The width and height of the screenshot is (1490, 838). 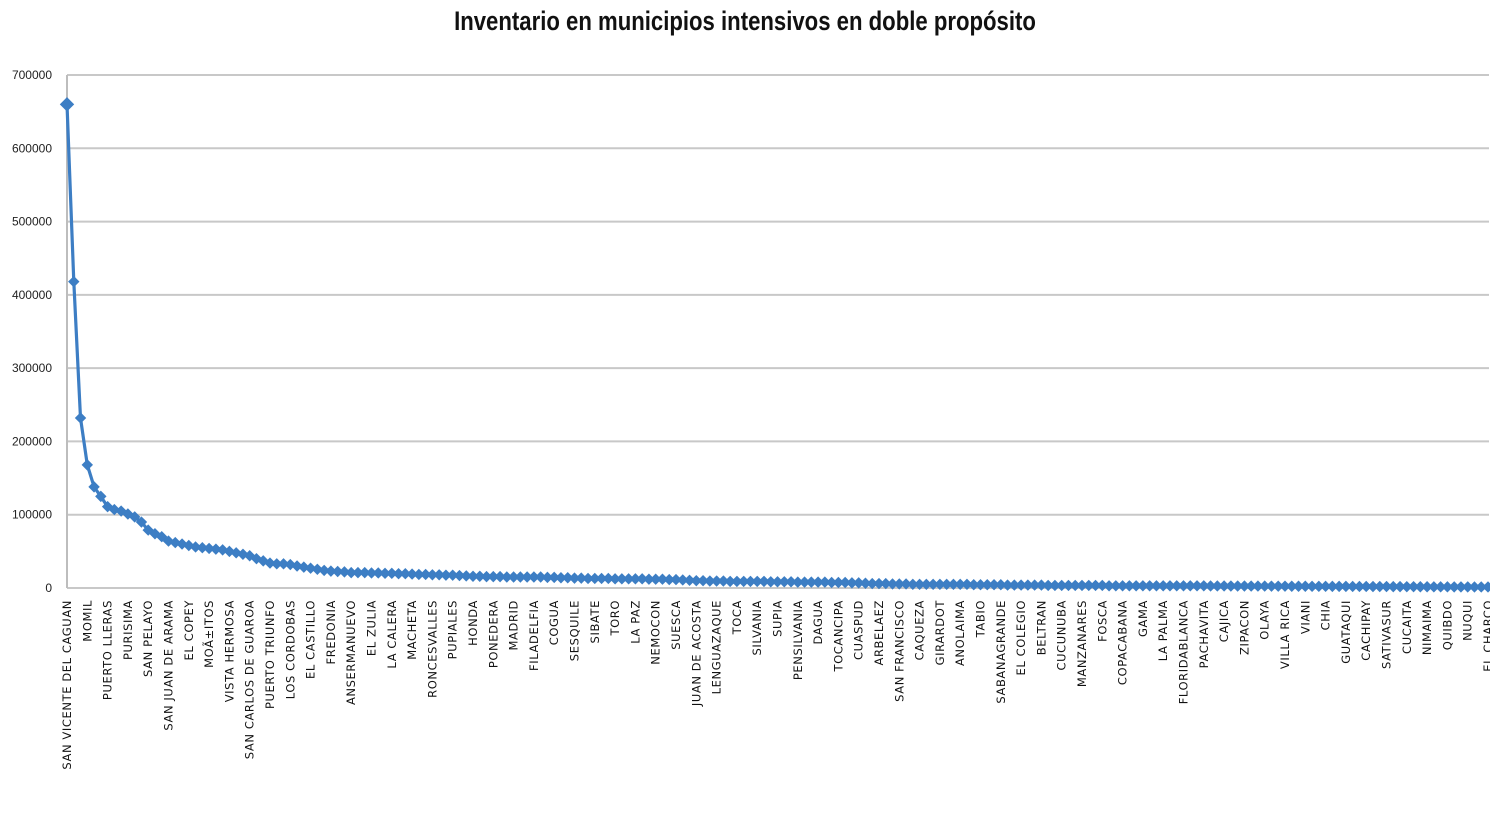 I want to click on x-tick-label: FLORIDABLANCA, so click(x=1184, y=652).